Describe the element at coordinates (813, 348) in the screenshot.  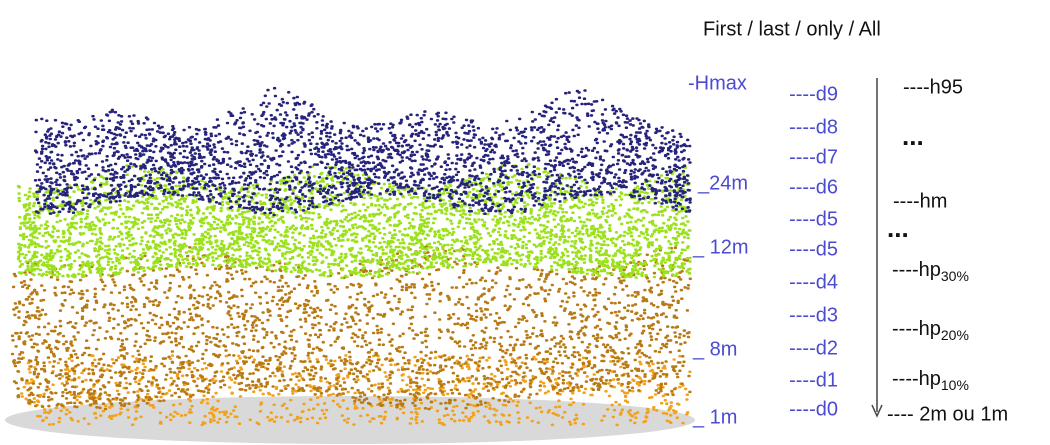
I see `decile-label: ----d2` at that location.